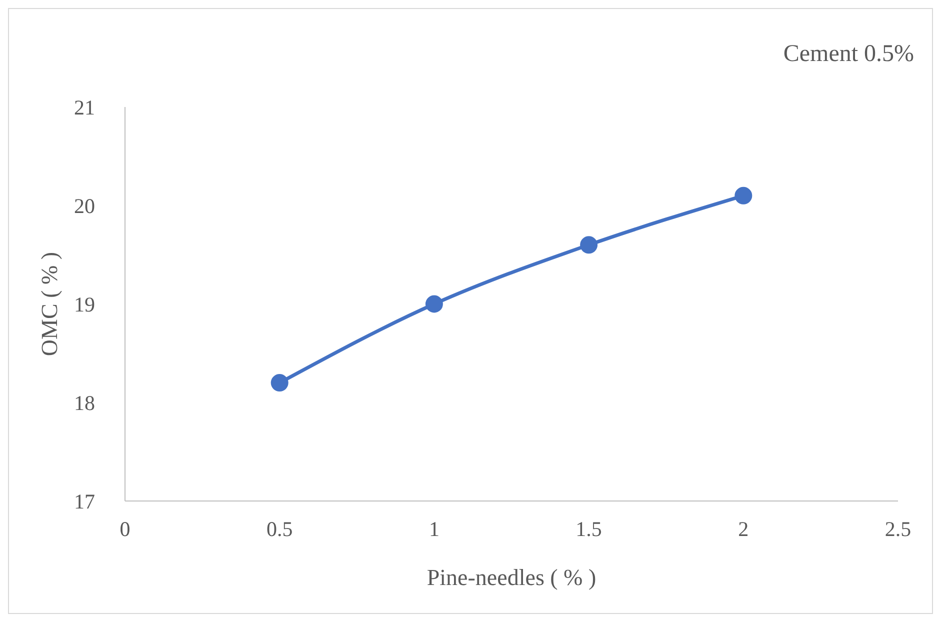 The width and height of the screenshot is (941, 622). Describe the element at coordinates (125, 528) in the screenshot. I see `x-tick-label: 0` at that location.